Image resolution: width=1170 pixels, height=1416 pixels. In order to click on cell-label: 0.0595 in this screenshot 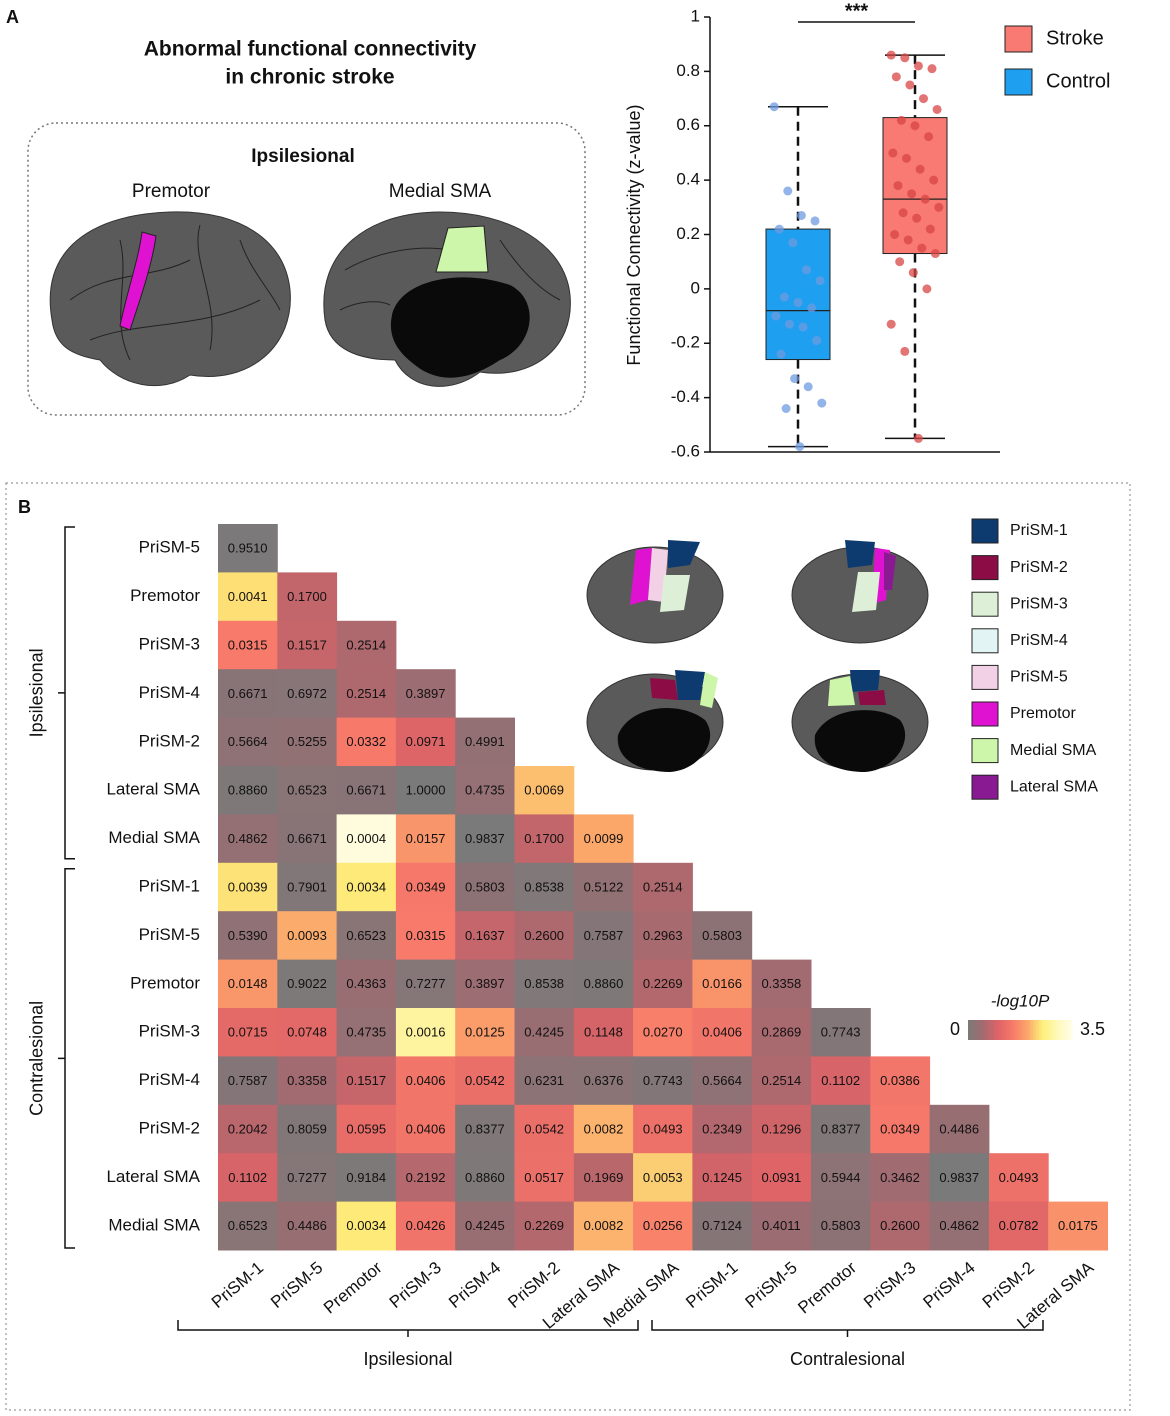, I will do `click(366, 1128)`.